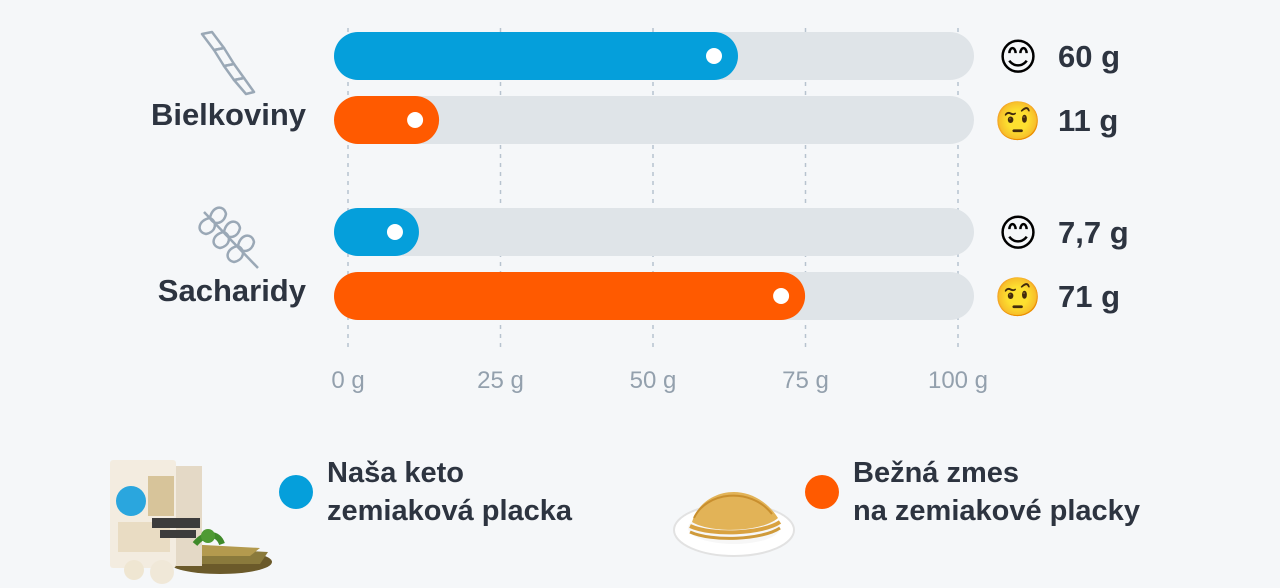 The width and height of the screenshot is (1280, 588). Describe the element at coordinates (936, 473) in the screenshot. I see `legend-regular-line1: Bežná zmes` at that location.